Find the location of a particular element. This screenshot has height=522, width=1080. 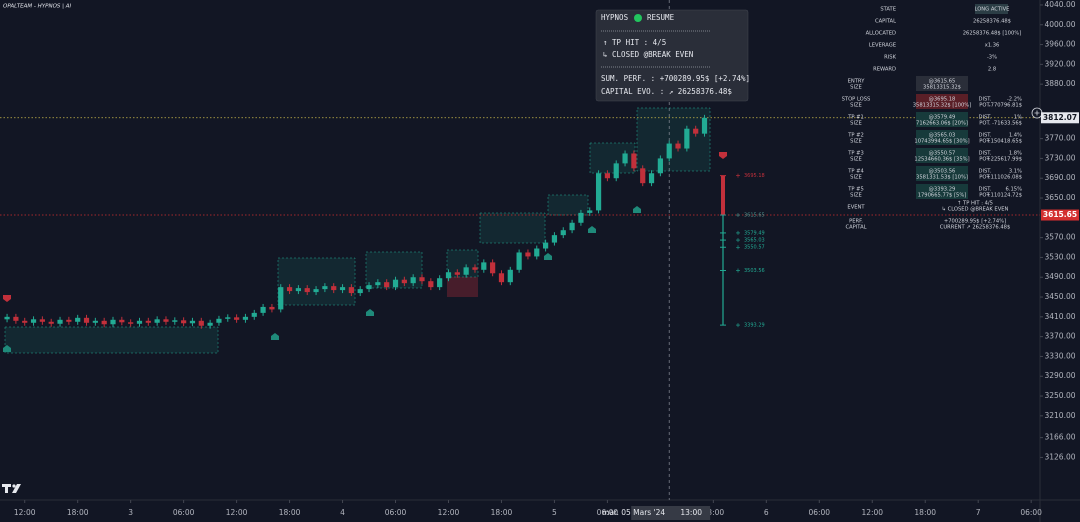

x-tick-label: 4 is located at coordinates (342, 512).